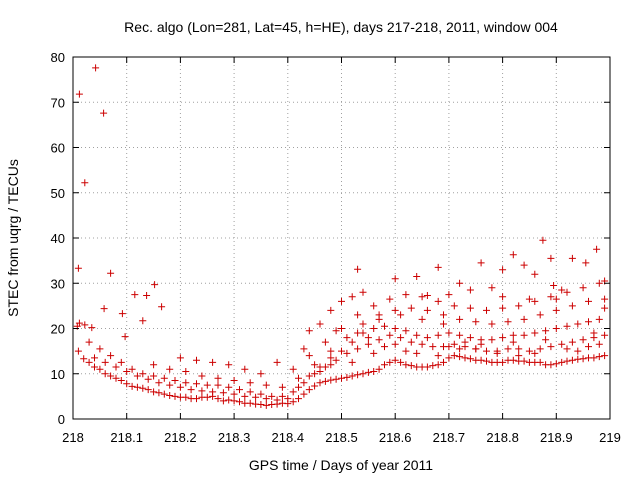  Describe the element at coordinates (58, 57) in the screenshot. I see `y-tick-label: 80` at that location.